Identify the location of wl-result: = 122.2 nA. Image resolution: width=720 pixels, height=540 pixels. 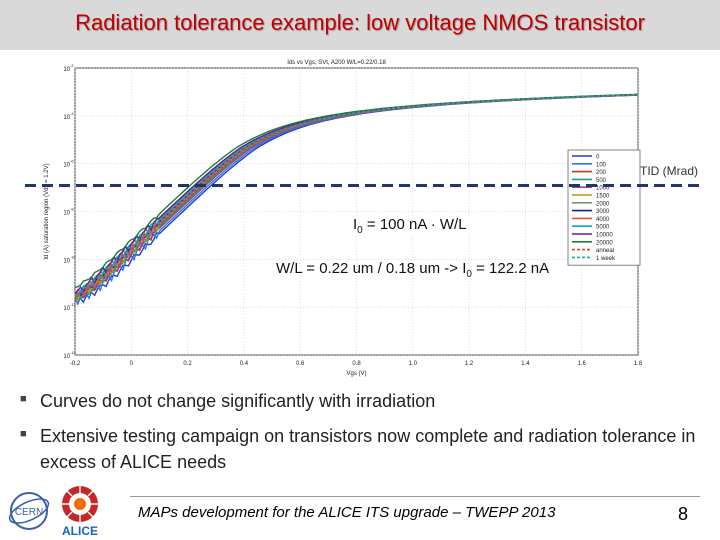
(510, 268).